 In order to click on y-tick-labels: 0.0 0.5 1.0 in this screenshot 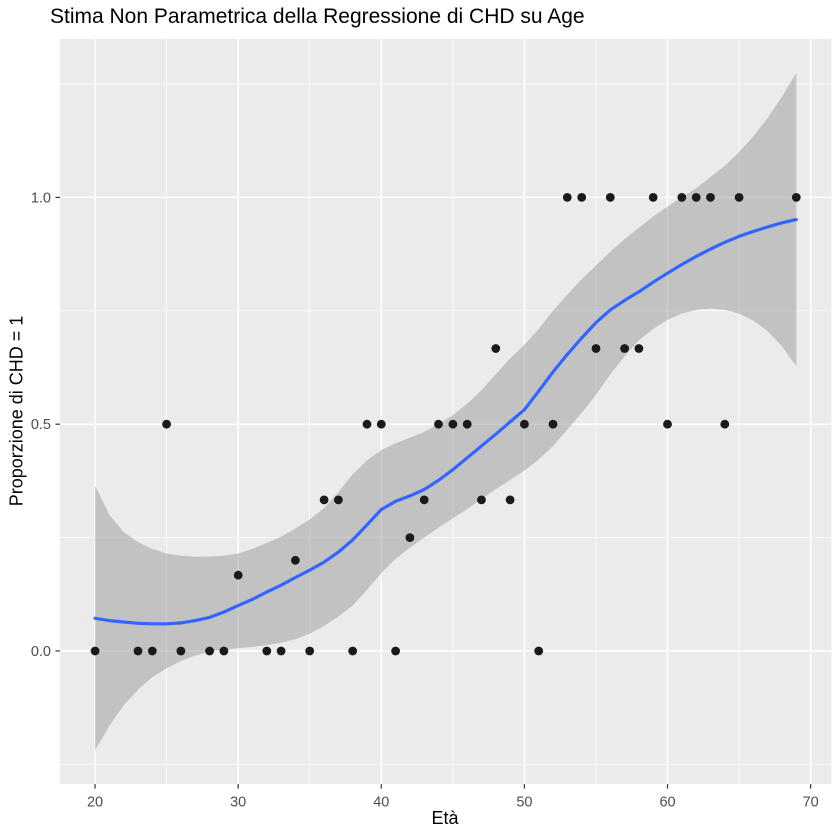, I will do `click(41, 425)`.